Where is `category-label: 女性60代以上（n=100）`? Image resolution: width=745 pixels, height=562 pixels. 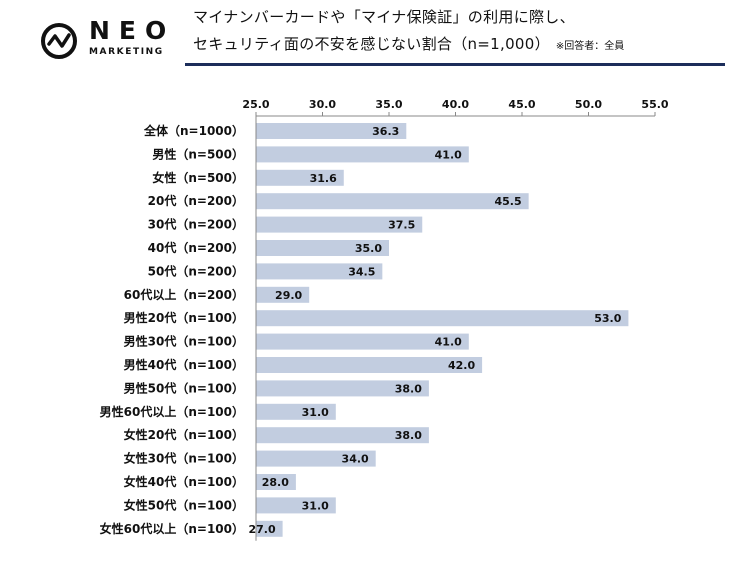 category-label: 女性60代以上（n=100） is located at coordinates (172, 528).